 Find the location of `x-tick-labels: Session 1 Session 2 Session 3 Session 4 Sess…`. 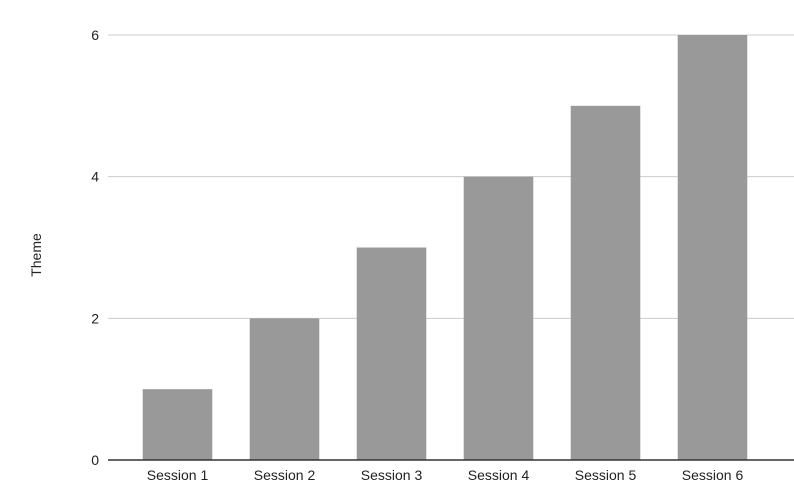

x-tick-labels: Session 1 Session 2 Session 3 Session 4 Sess… is located at coordinates (445, 475).